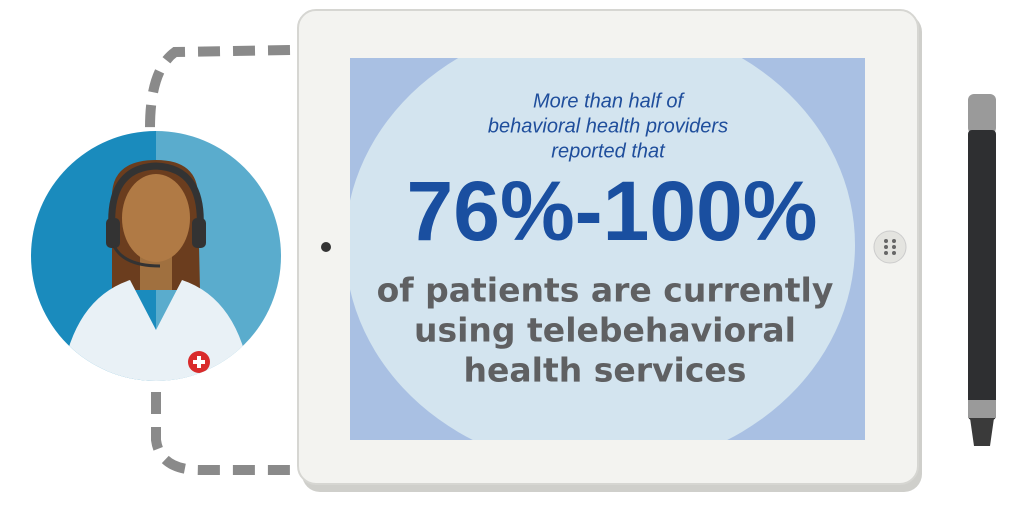 This screenshot has width=1024, height=512. What do you see at coordinates (605, 370) in the screenshot?
I see `body-line: health services` at bounding box center [605, 370].